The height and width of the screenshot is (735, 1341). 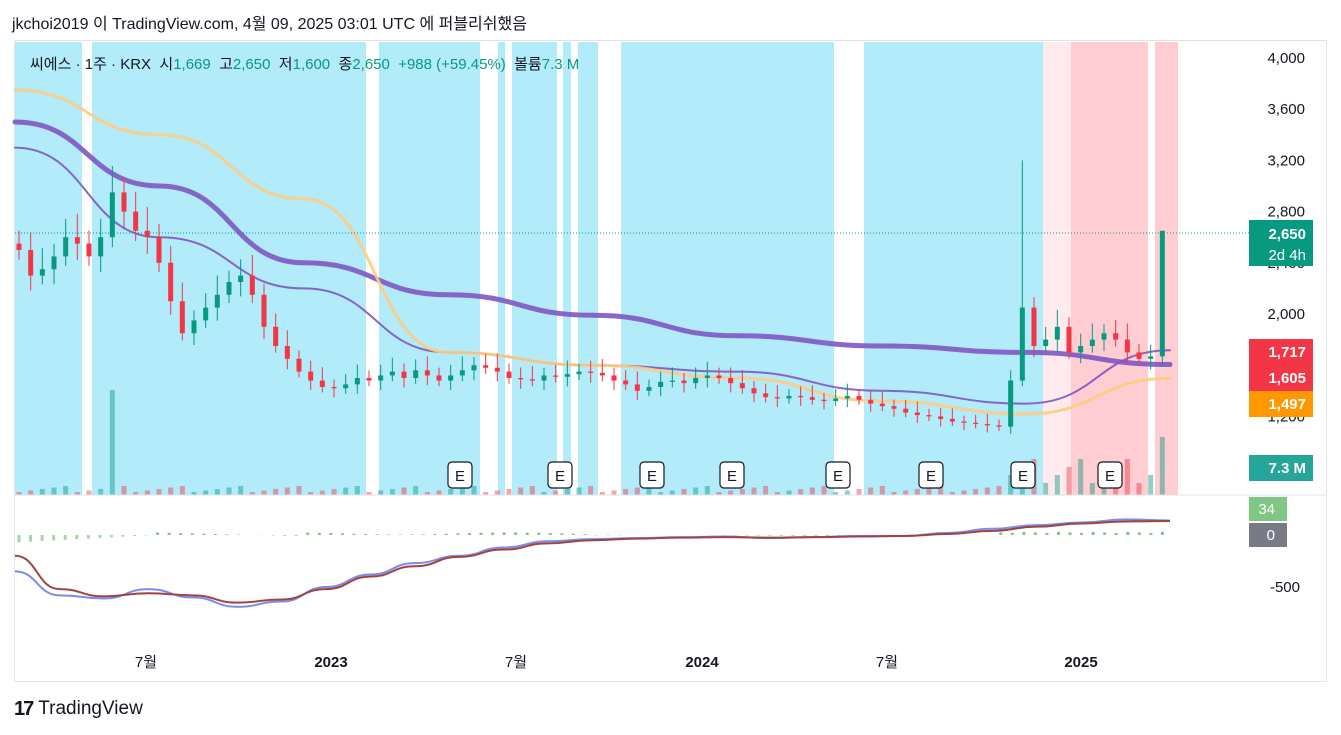 What do you see at coordinates (1287, 468) in the screenshot?
I see `price-label: 7.3 M` at bounding box center [1287, 468].